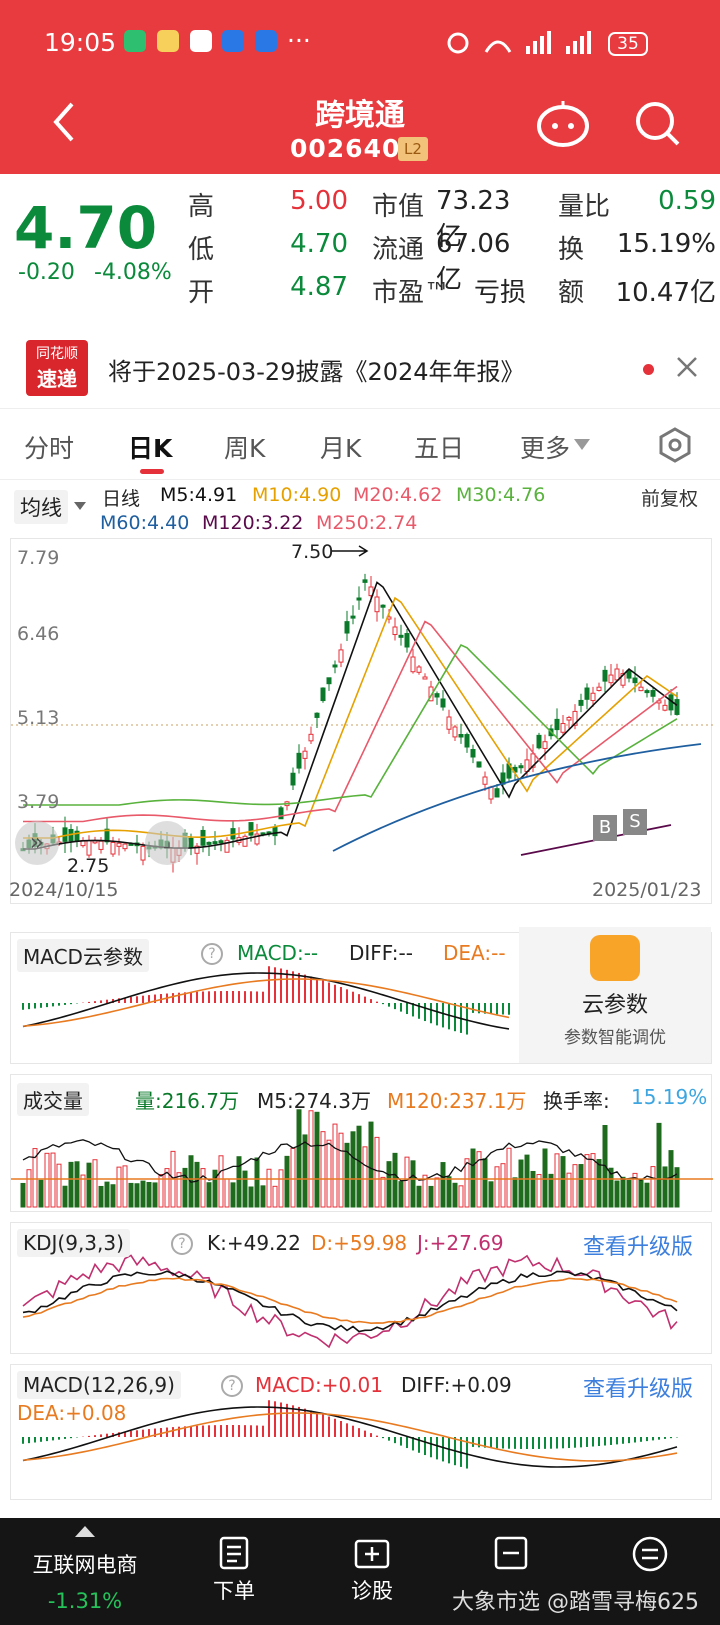 The width and height of the screenshot is (720, 1625). I want to click on close-icon, so click(687, 367).